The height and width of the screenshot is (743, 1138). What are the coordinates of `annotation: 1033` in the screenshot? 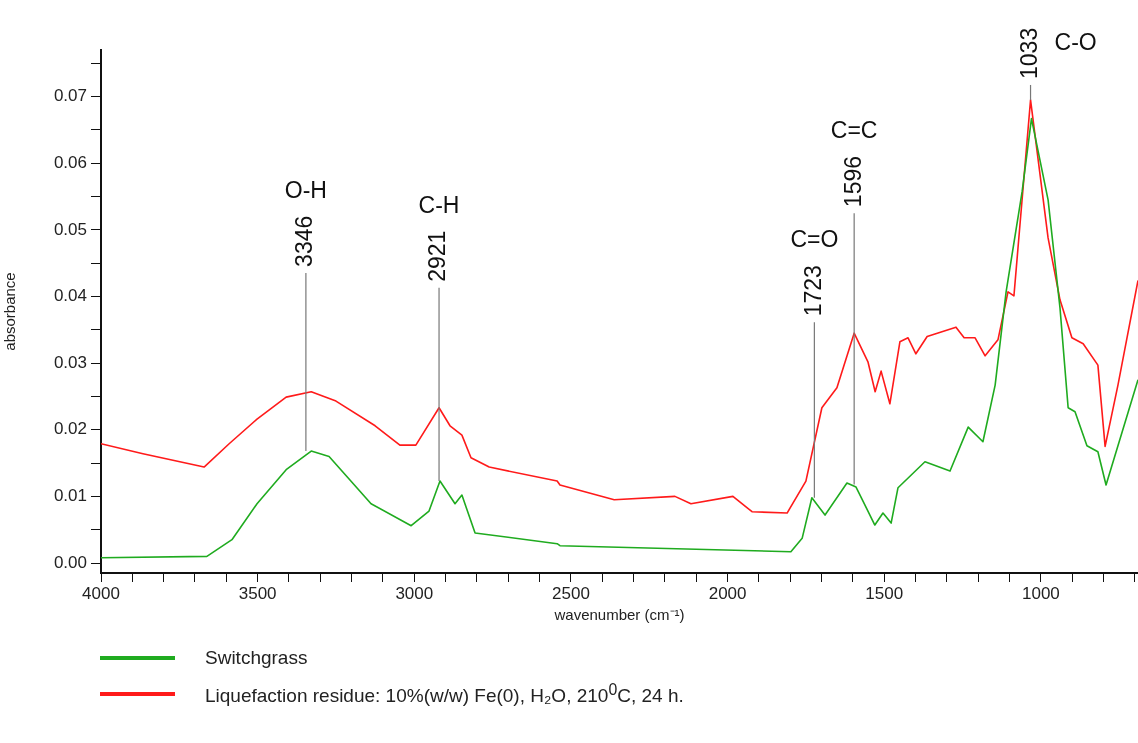 It's located at (1028, 53).